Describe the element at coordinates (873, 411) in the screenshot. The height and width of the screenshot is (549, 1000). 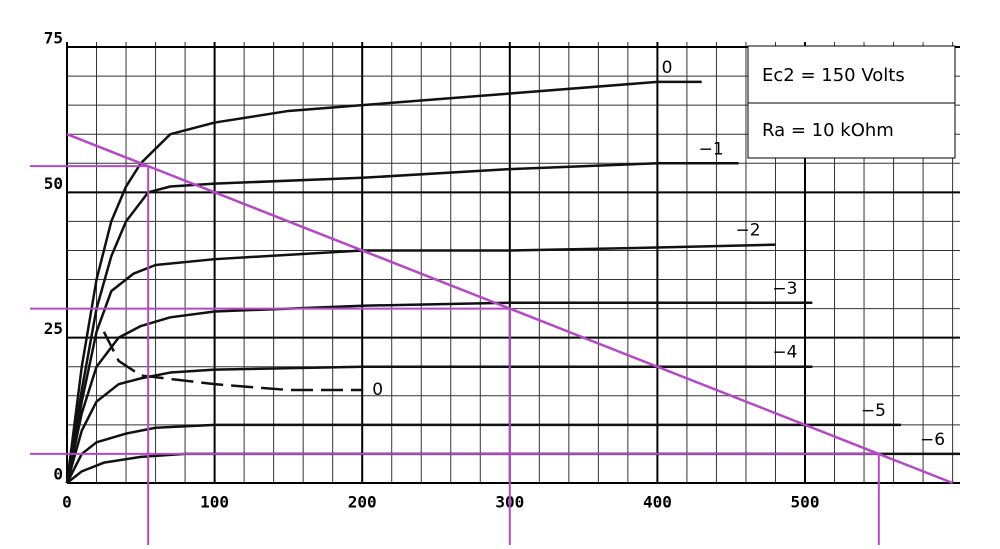
I see `curve-label: −5` at that location.